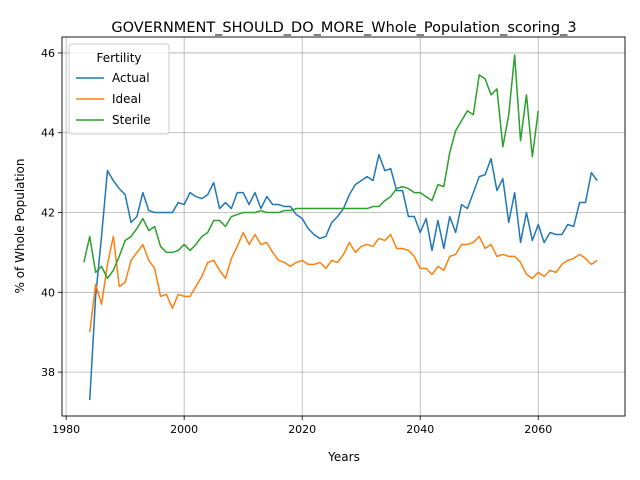  I want to click on legend-label-sterile: Sterile, so click(131, 120).